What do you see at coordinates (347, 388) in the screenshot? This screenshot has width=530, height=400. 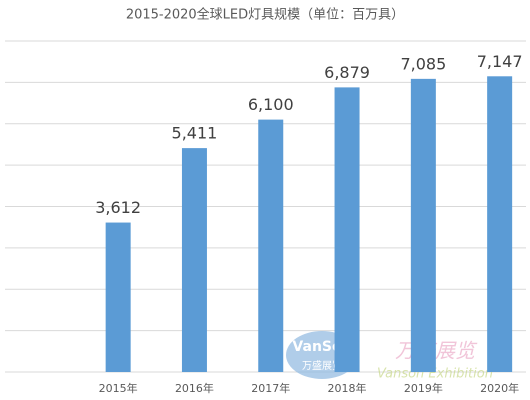 I see `x-tick-label: 2018年` at bounding box center [347, 388].